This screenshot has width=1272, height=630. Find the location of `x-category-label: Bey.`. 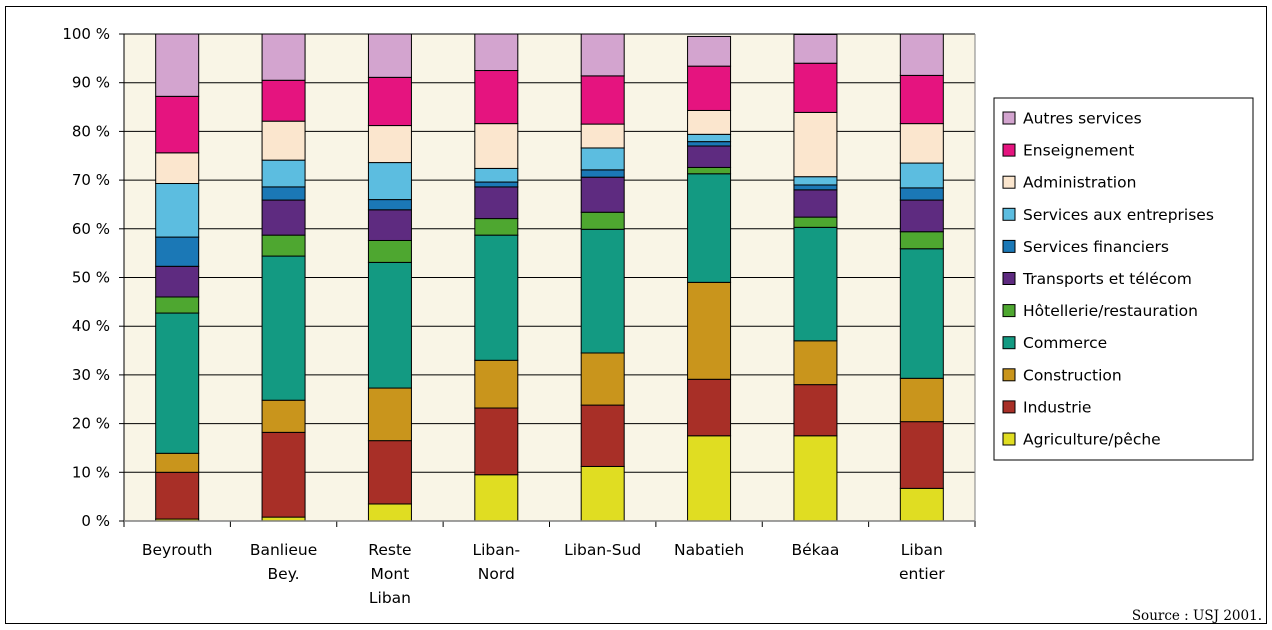

x-category-label: Bey. is located at coordinates (284, 574).